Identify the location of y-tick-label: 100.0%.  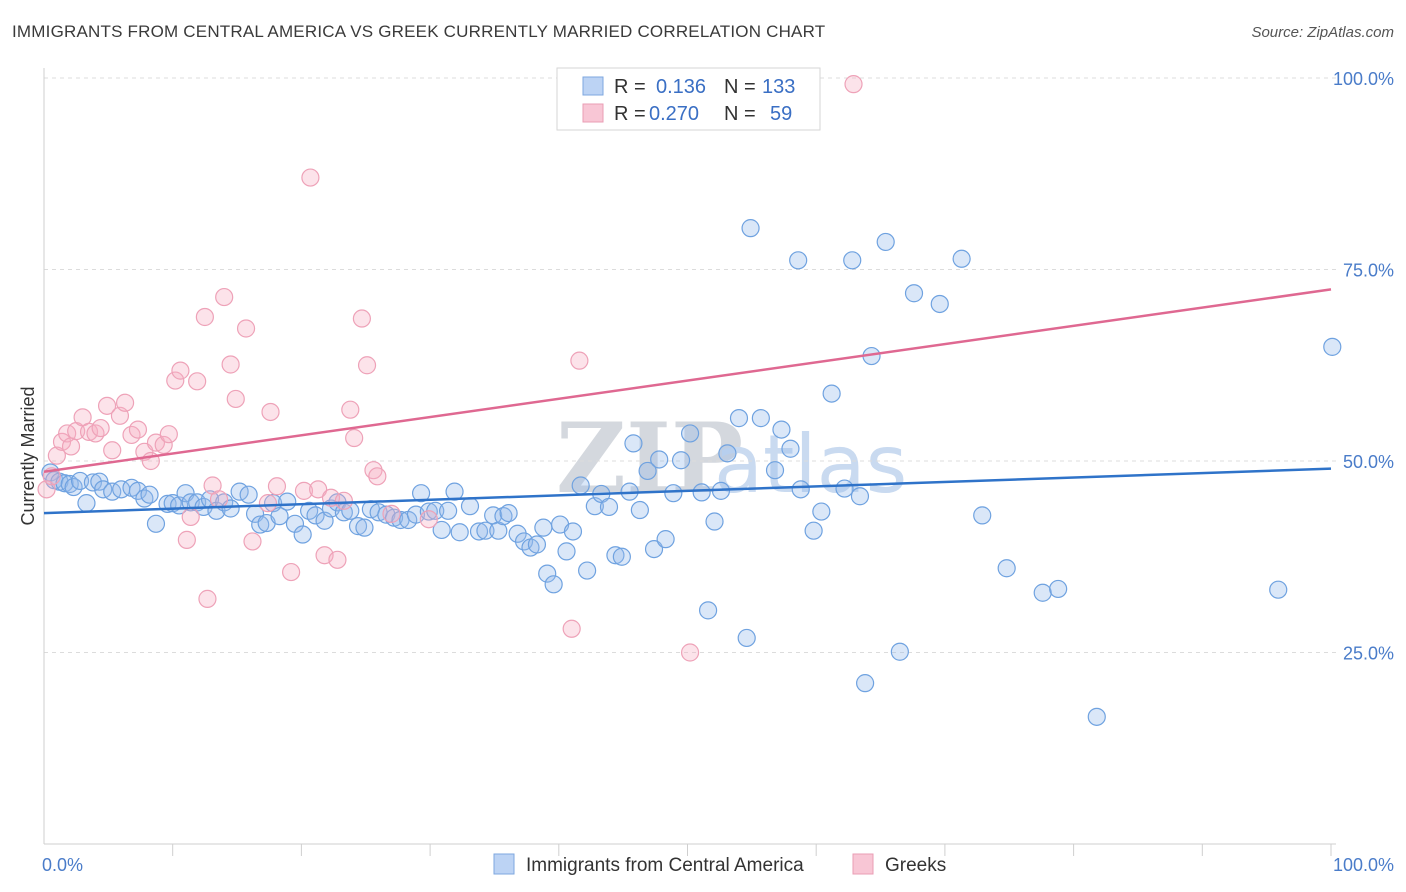
(1363, 79).